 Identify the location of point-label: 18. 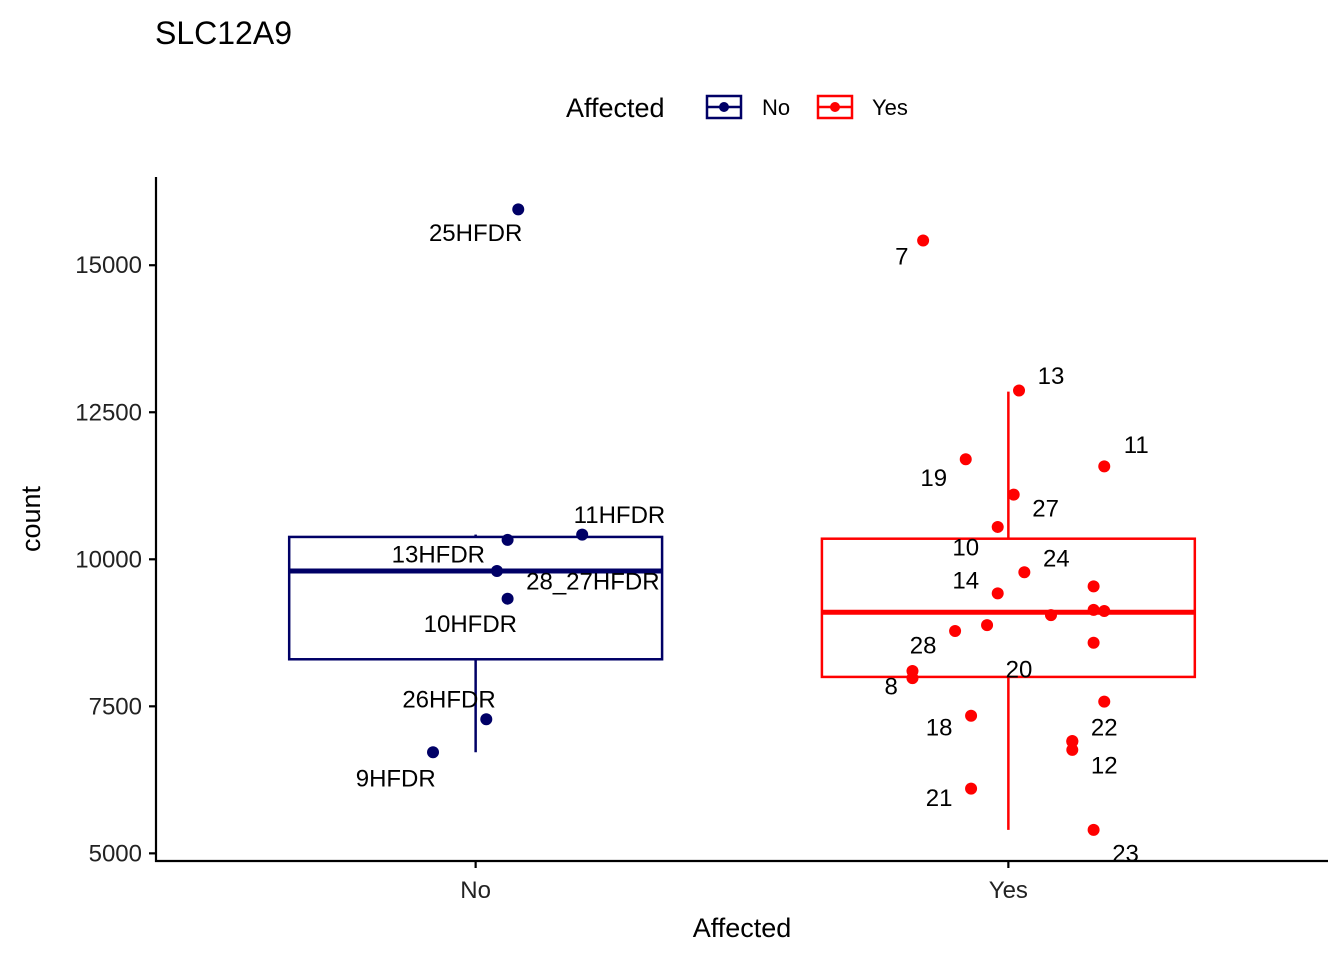
(939, 727).